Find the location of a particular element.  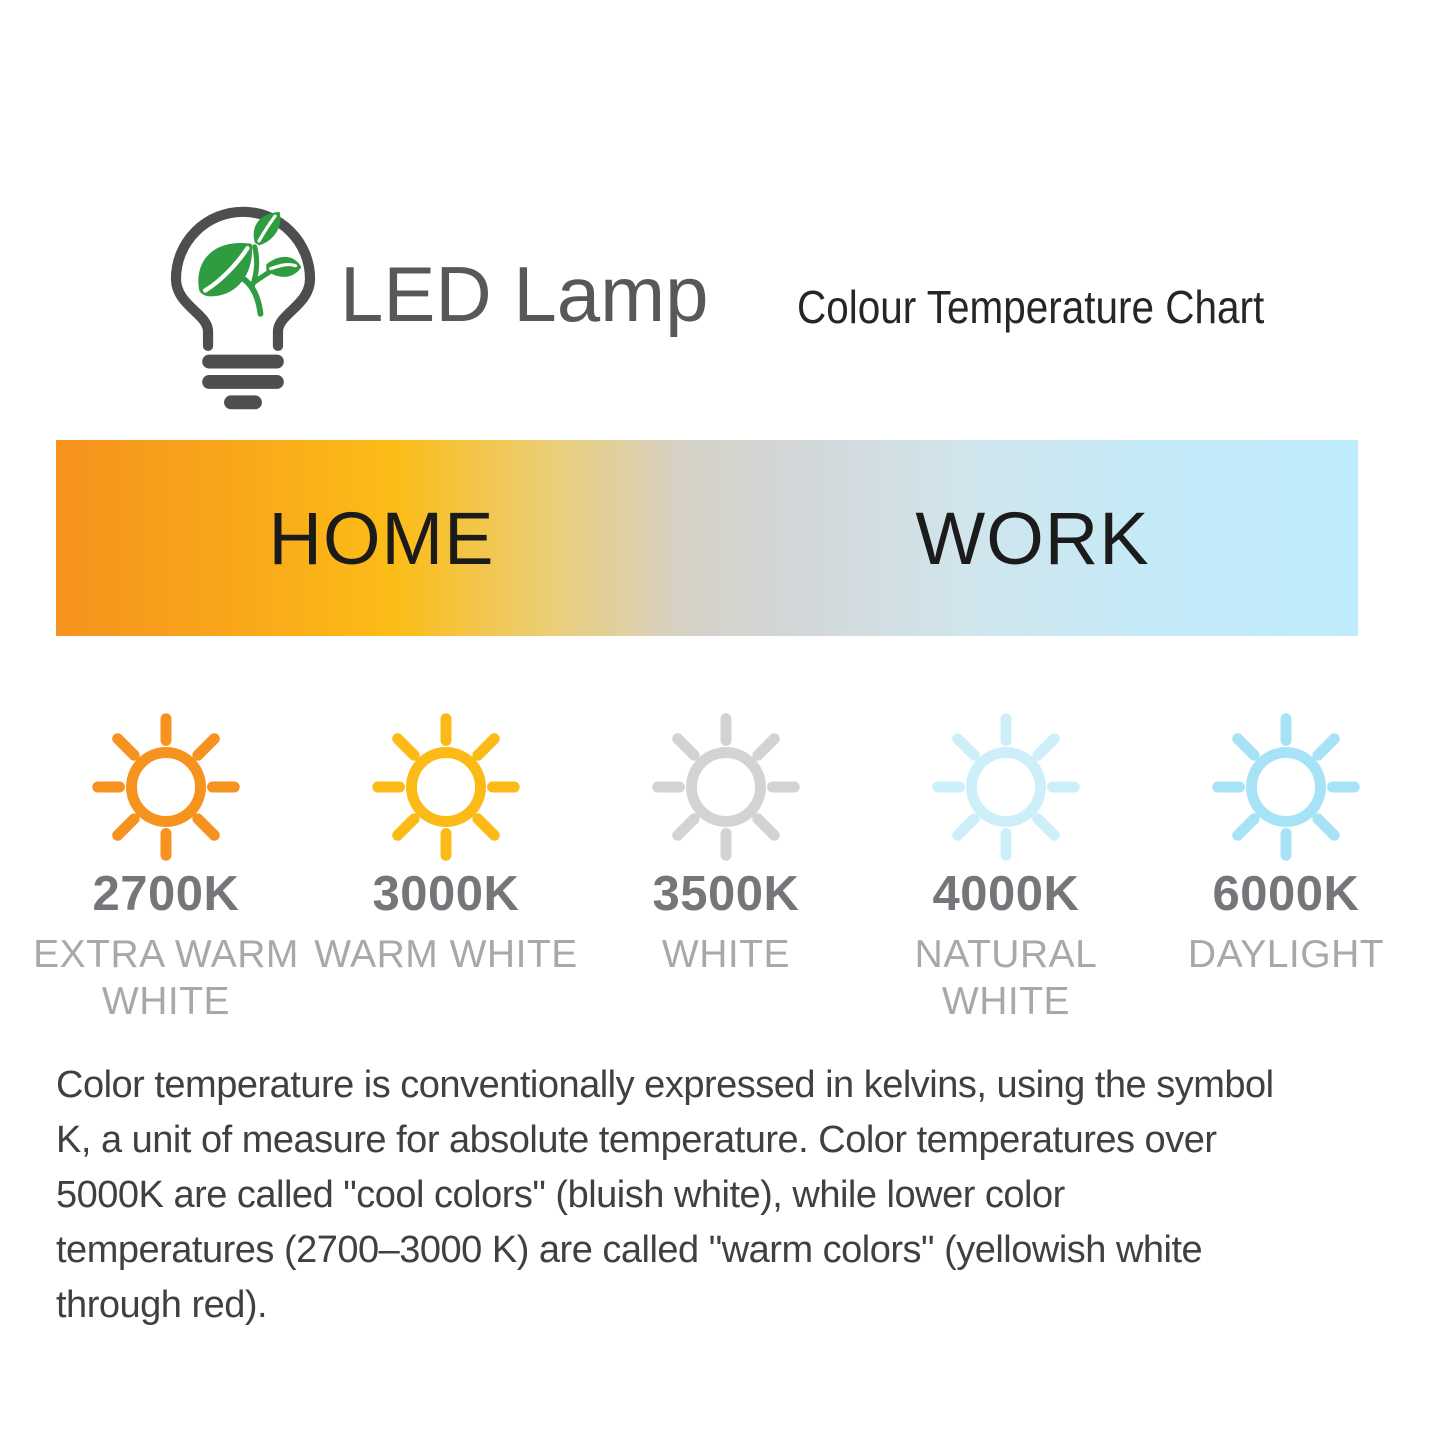

work-zone: WORK is located at coordinates (1032, 538).